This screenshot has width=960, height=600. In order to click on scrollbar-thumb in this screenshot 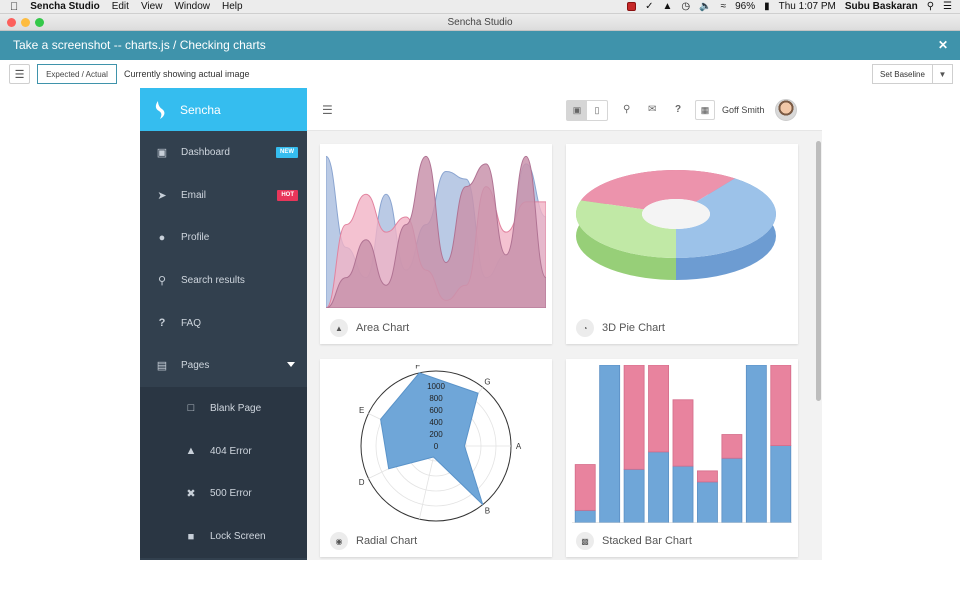, I will do `click(818, 271)`.